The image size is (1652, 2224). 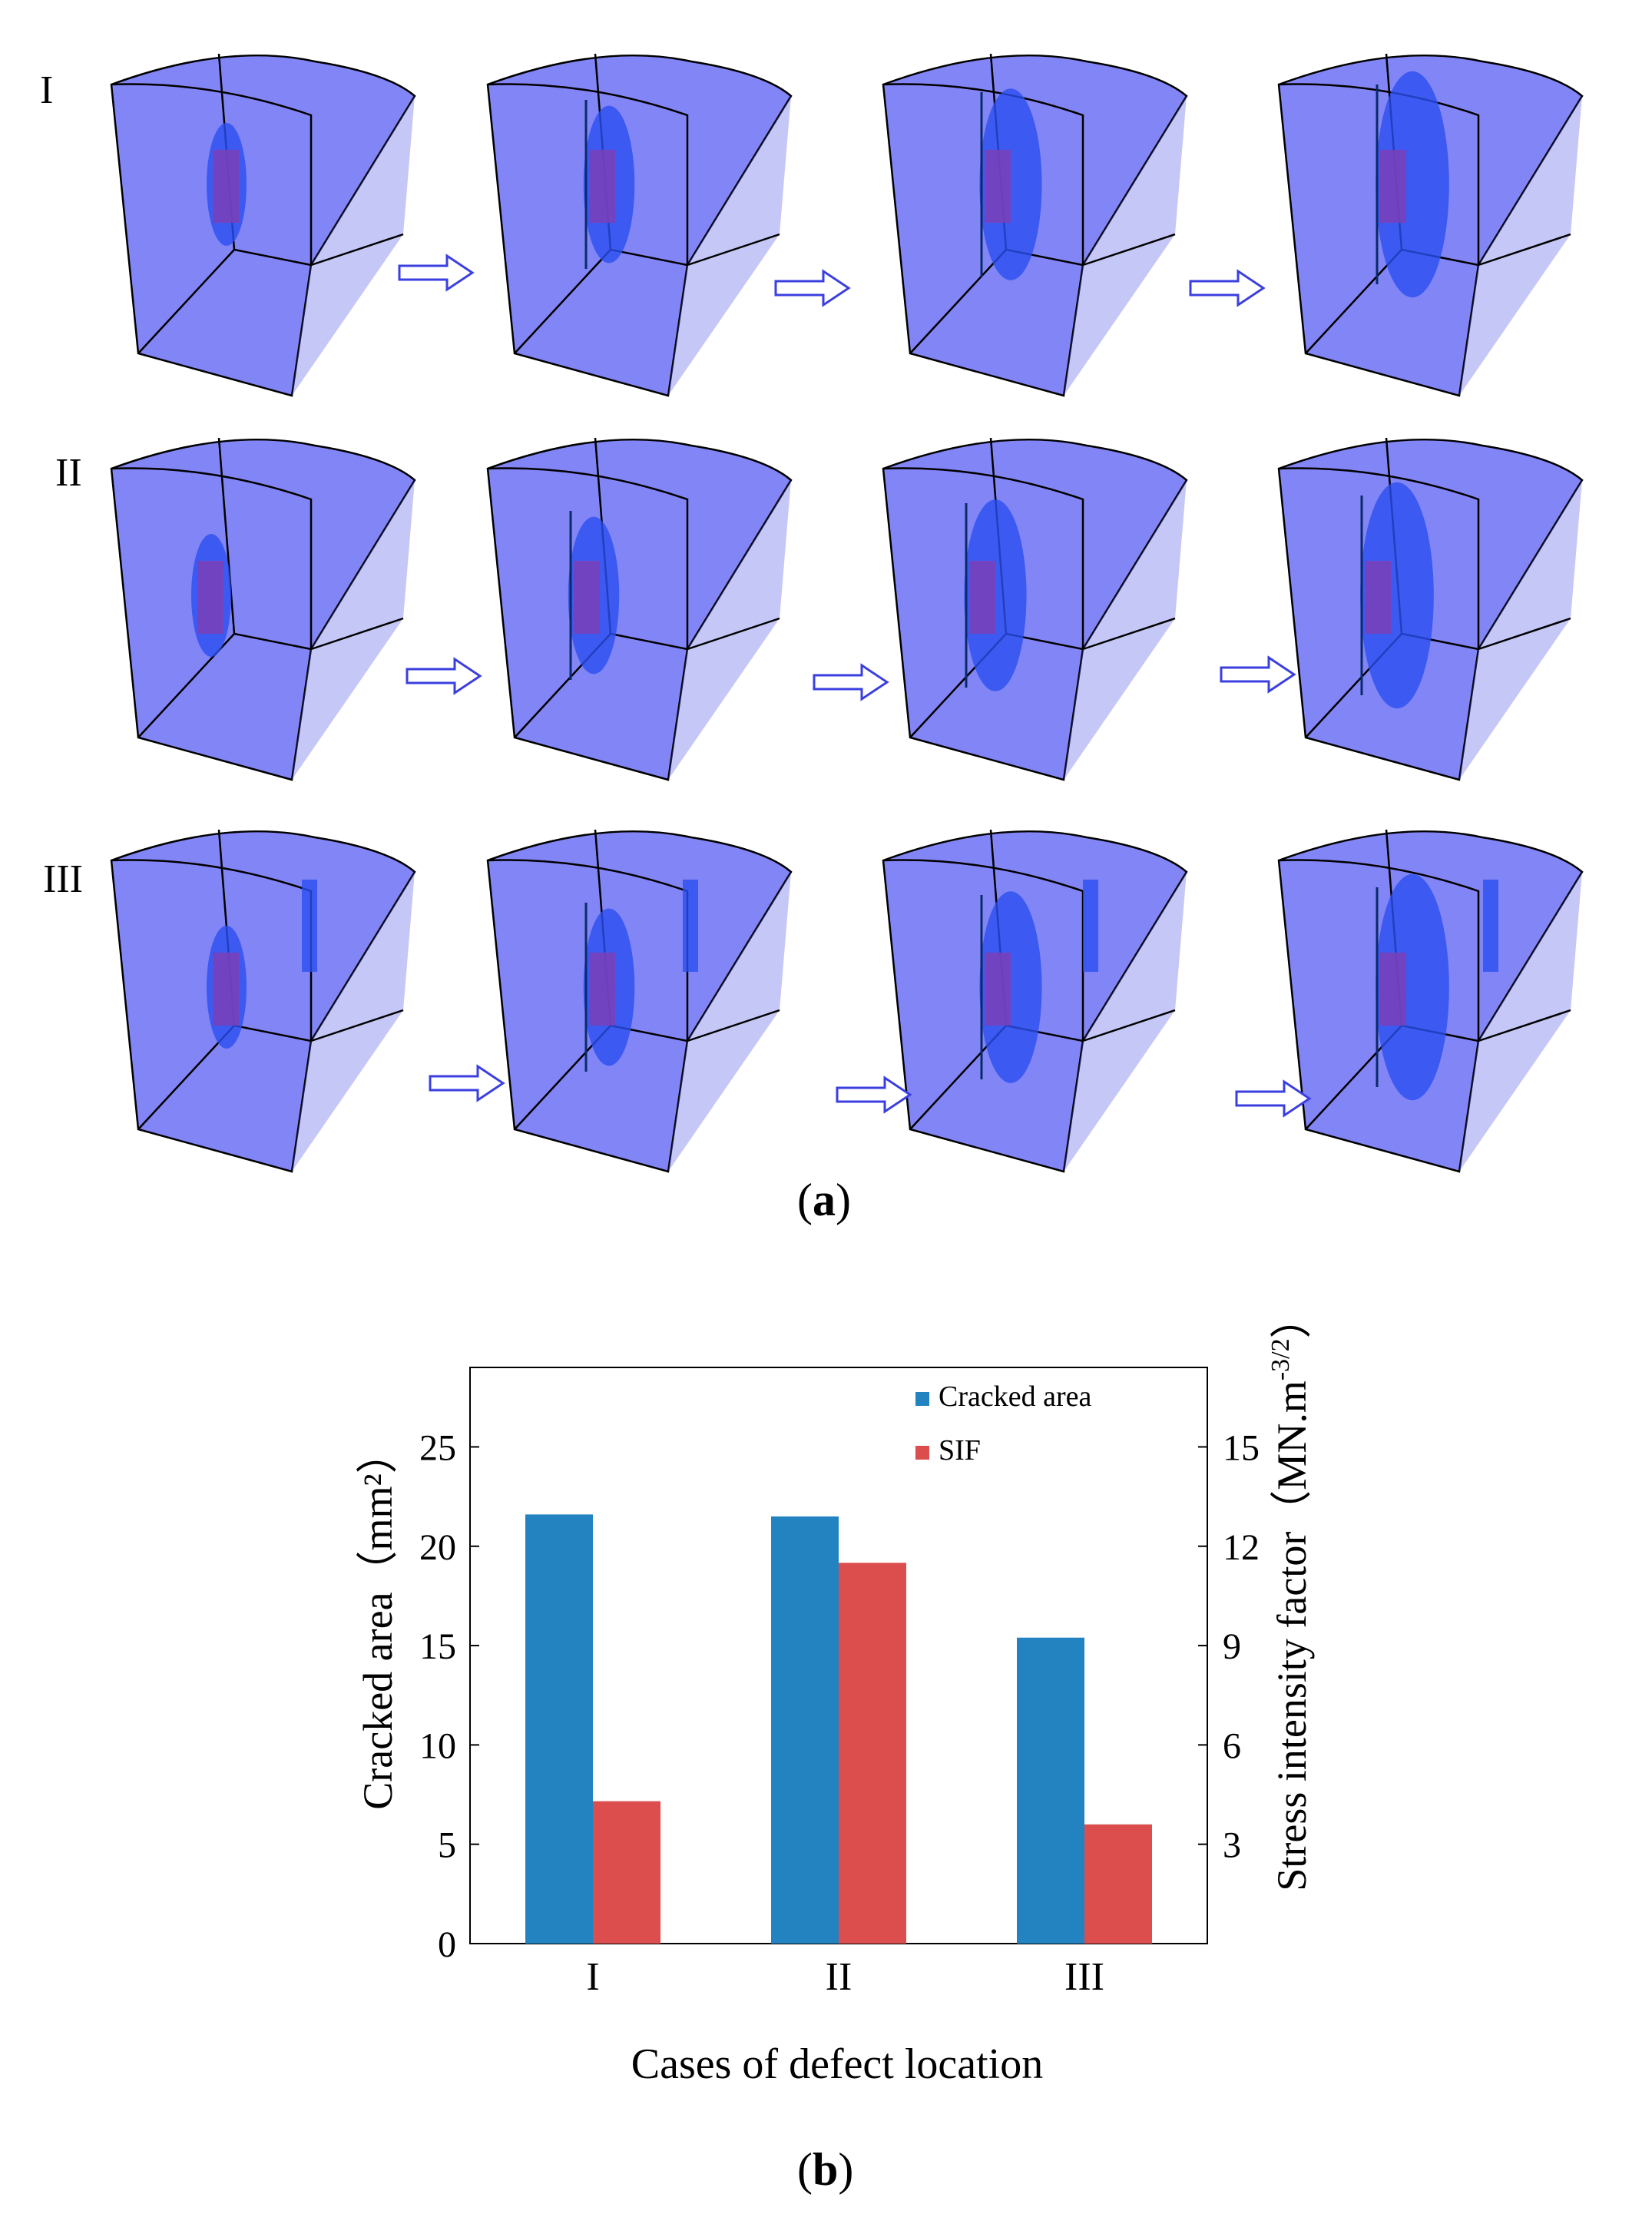 I want to click on y-axis-right-label-sup: -3/2, so click(x=1281, y=1359).